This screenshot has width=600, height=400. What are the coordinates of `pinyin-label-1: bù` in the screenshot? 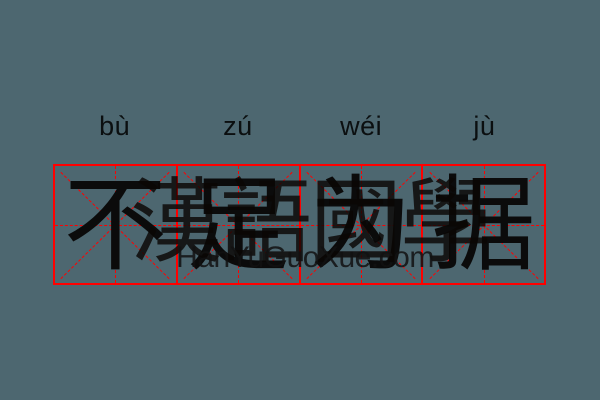 It's located at (115, 125).